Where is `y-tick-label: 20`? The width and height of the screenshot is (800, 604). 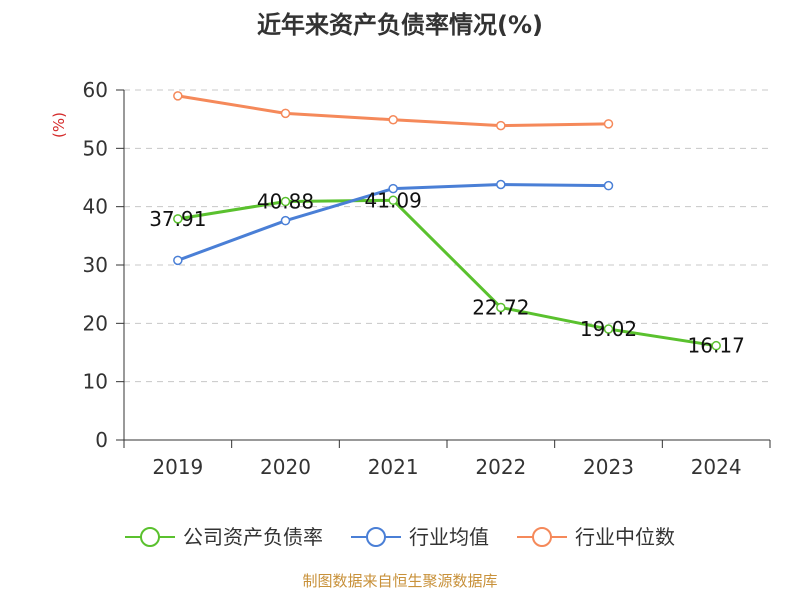
y-tick-label: 20 is located at coordinates (95, 323).